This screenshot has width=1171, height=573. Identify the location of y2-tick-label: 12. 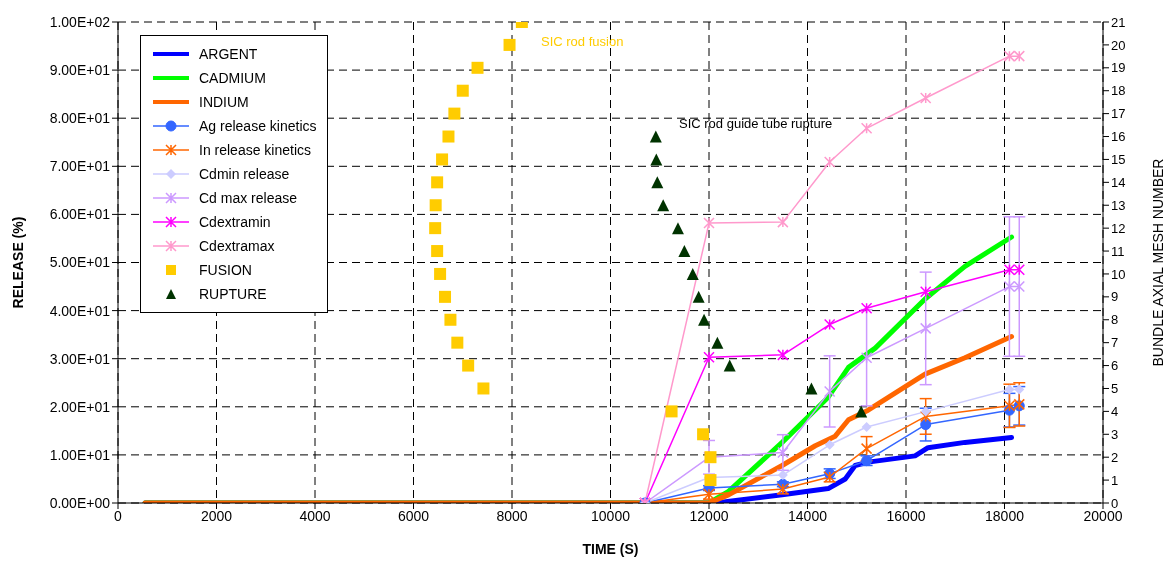
(1118, 228).